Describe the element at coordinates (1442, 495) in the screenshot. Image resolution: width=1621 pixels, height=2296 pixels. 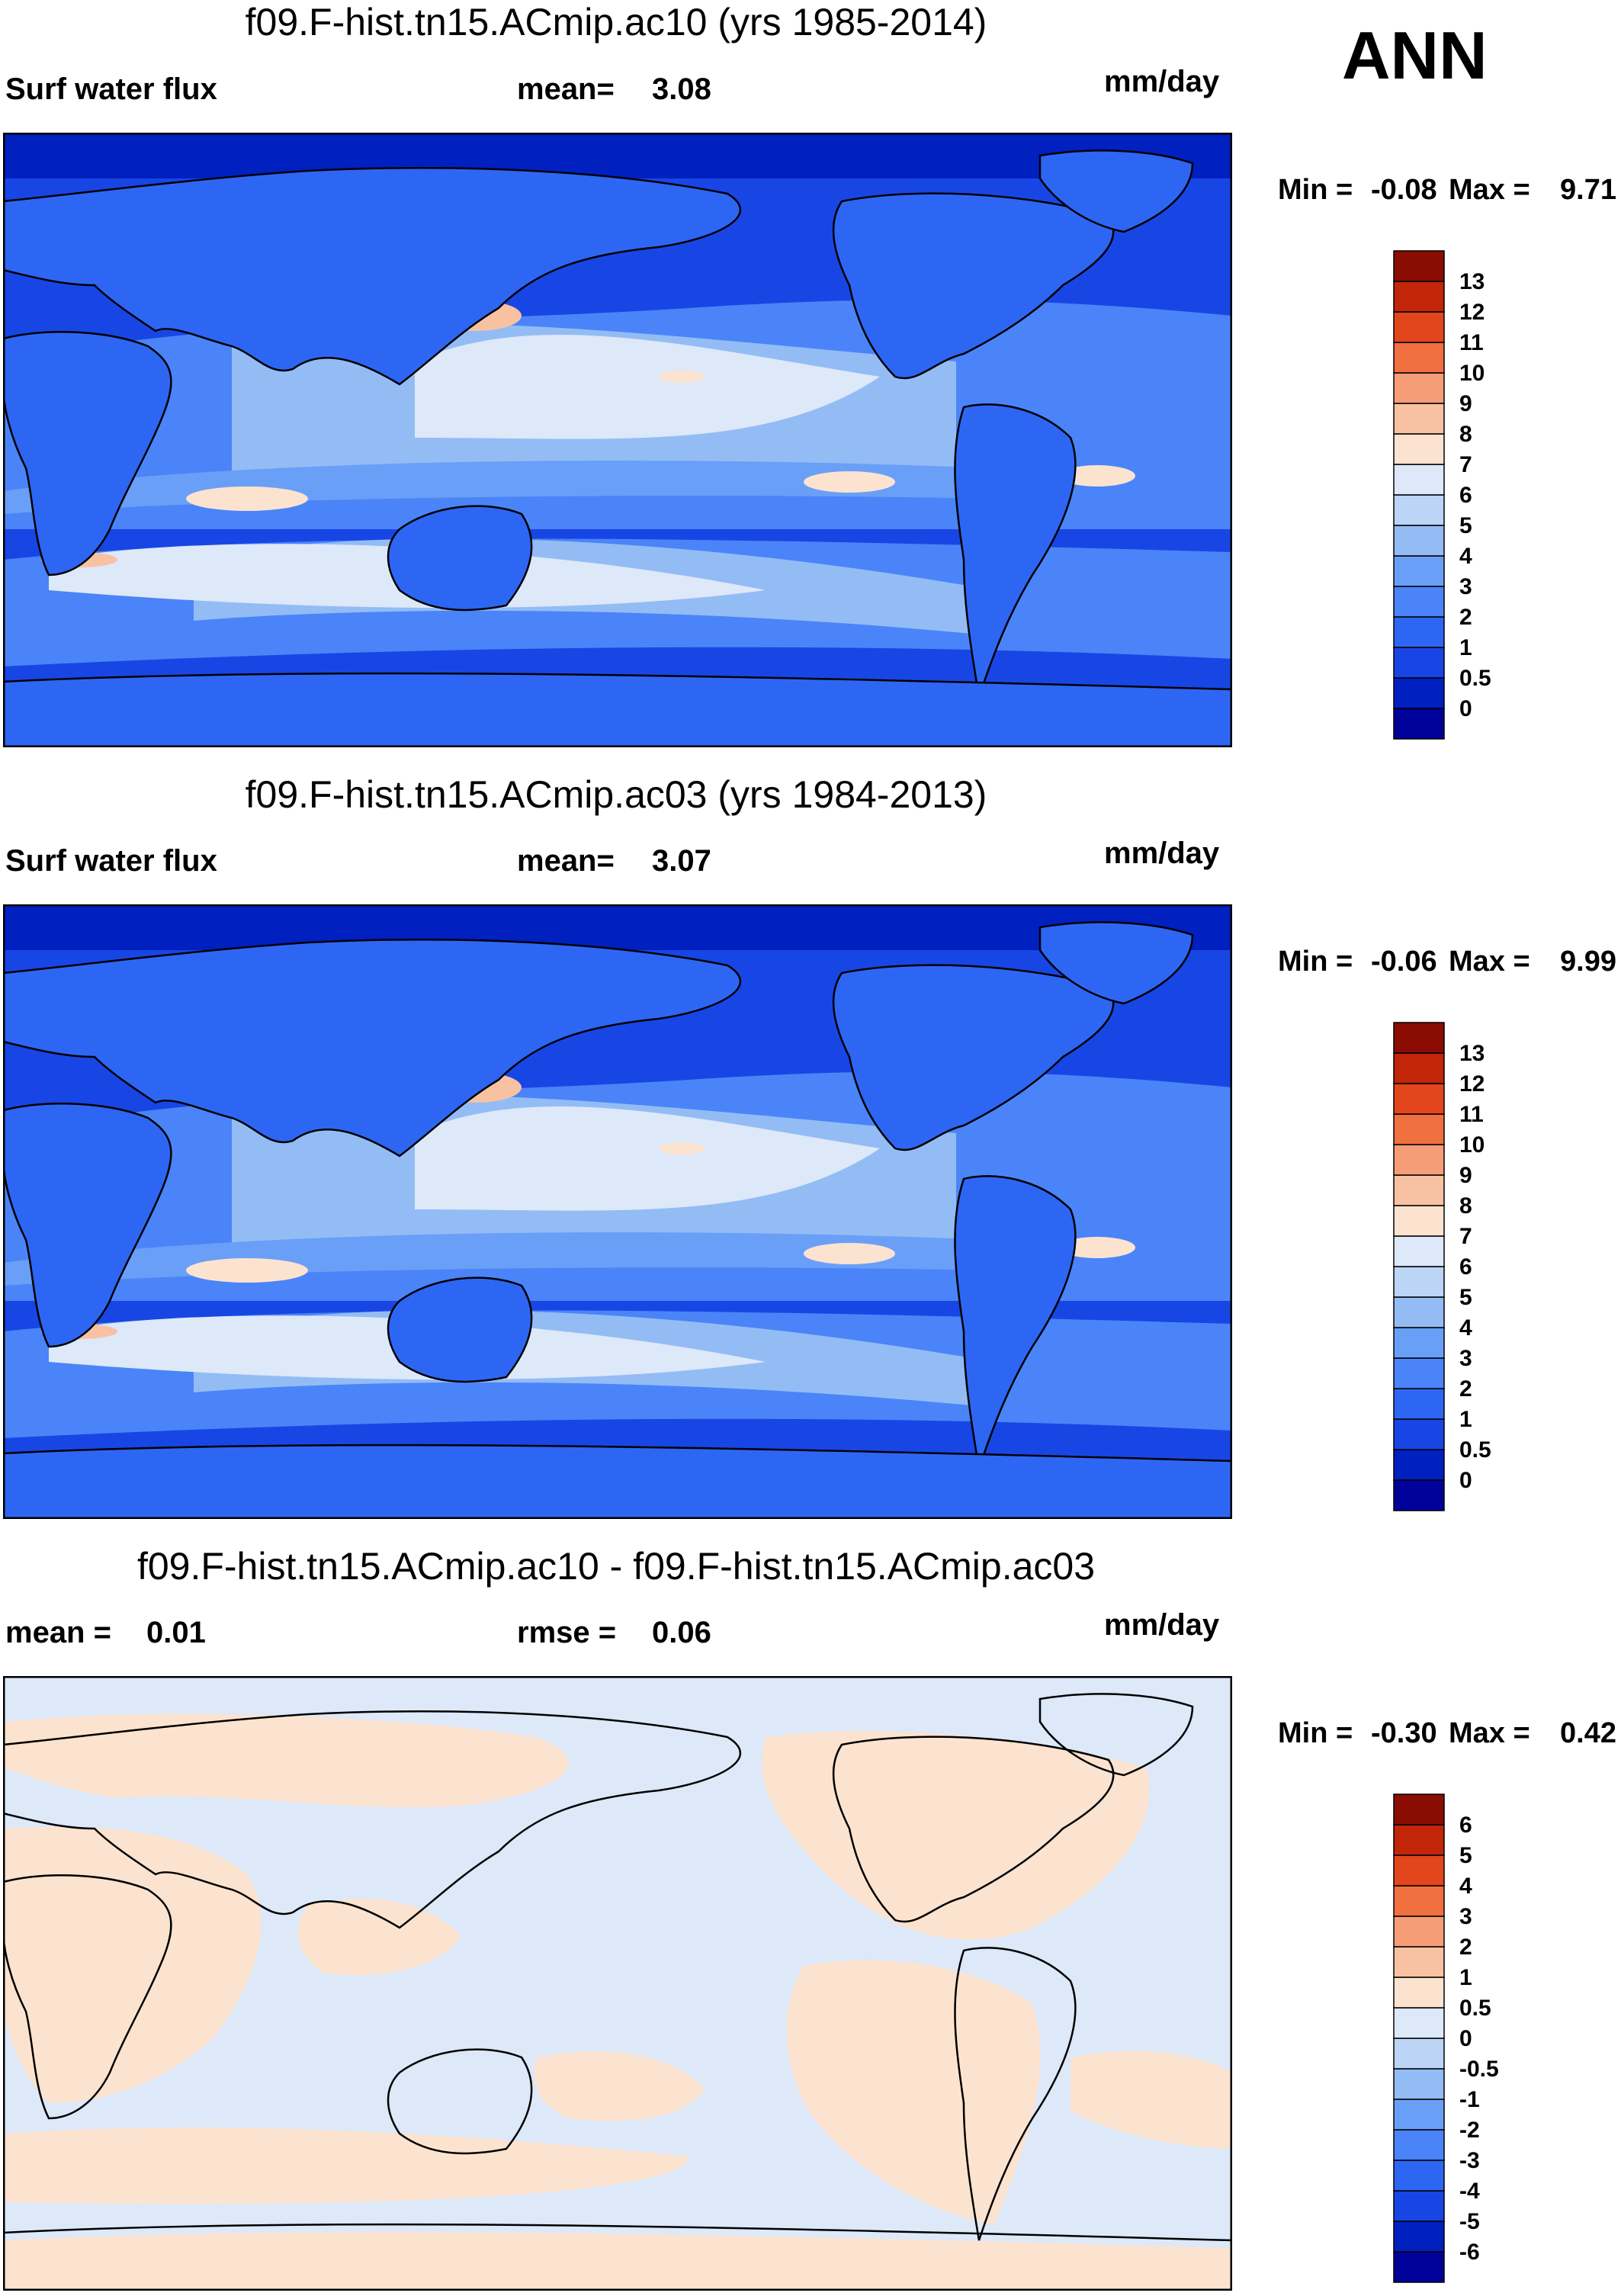
I see `panel1-colorbar: 13 12 11 10 9 8 7 6 5 4 3 2 1 0.5 0` at that location.